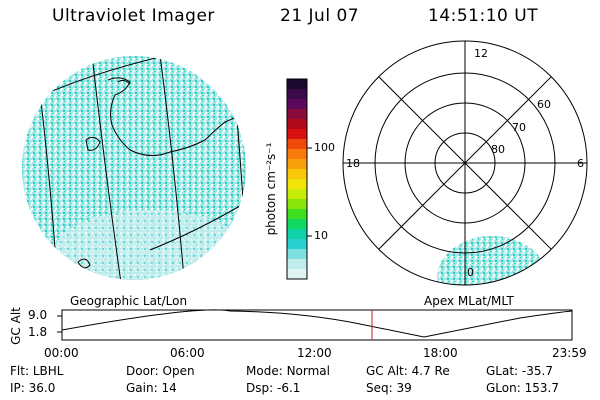  I want to click on gc-alt-value: 4.7 Re, so click(430, 371).